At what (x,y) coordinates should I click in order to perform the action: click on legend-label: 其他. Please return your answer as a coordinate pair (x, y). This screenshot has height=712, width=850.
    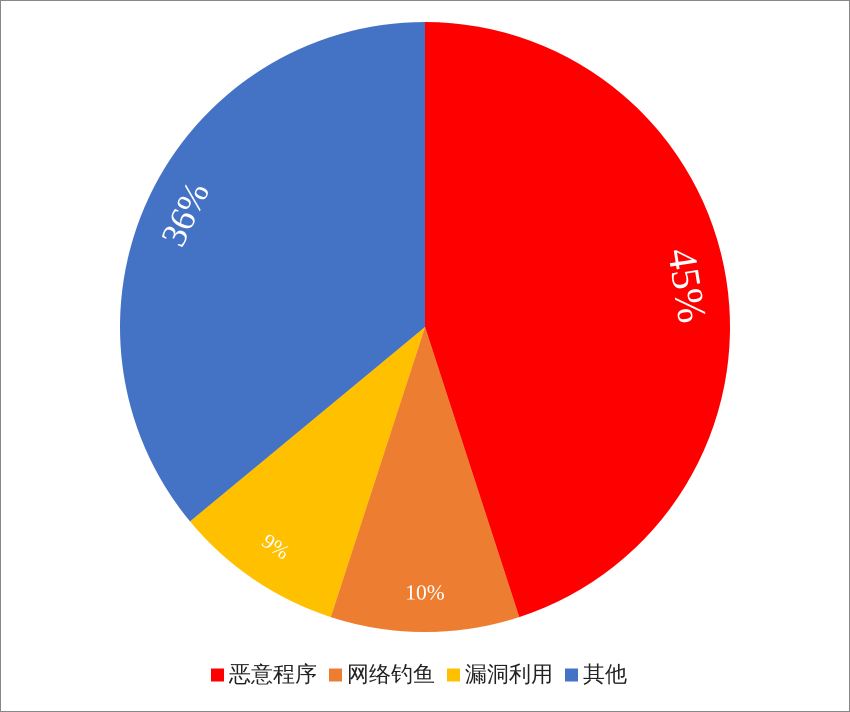
    Looking at the image, I should click on (605, 675).